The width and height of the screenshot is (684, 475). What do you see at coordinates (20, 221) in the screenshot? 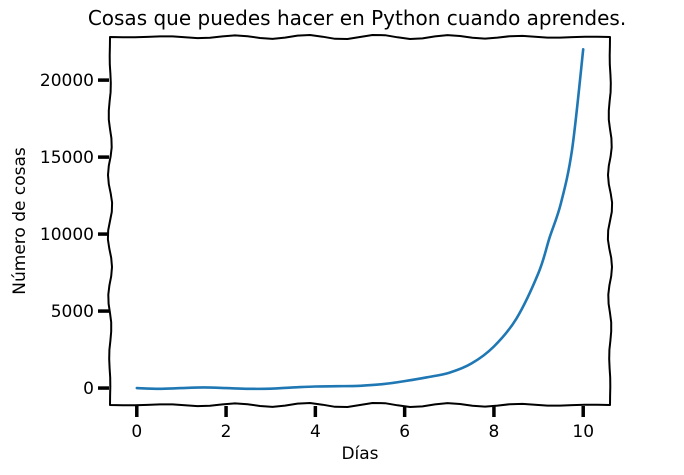
I see `y-axis-label: Número de cosas` at bounding box center [20, 221].